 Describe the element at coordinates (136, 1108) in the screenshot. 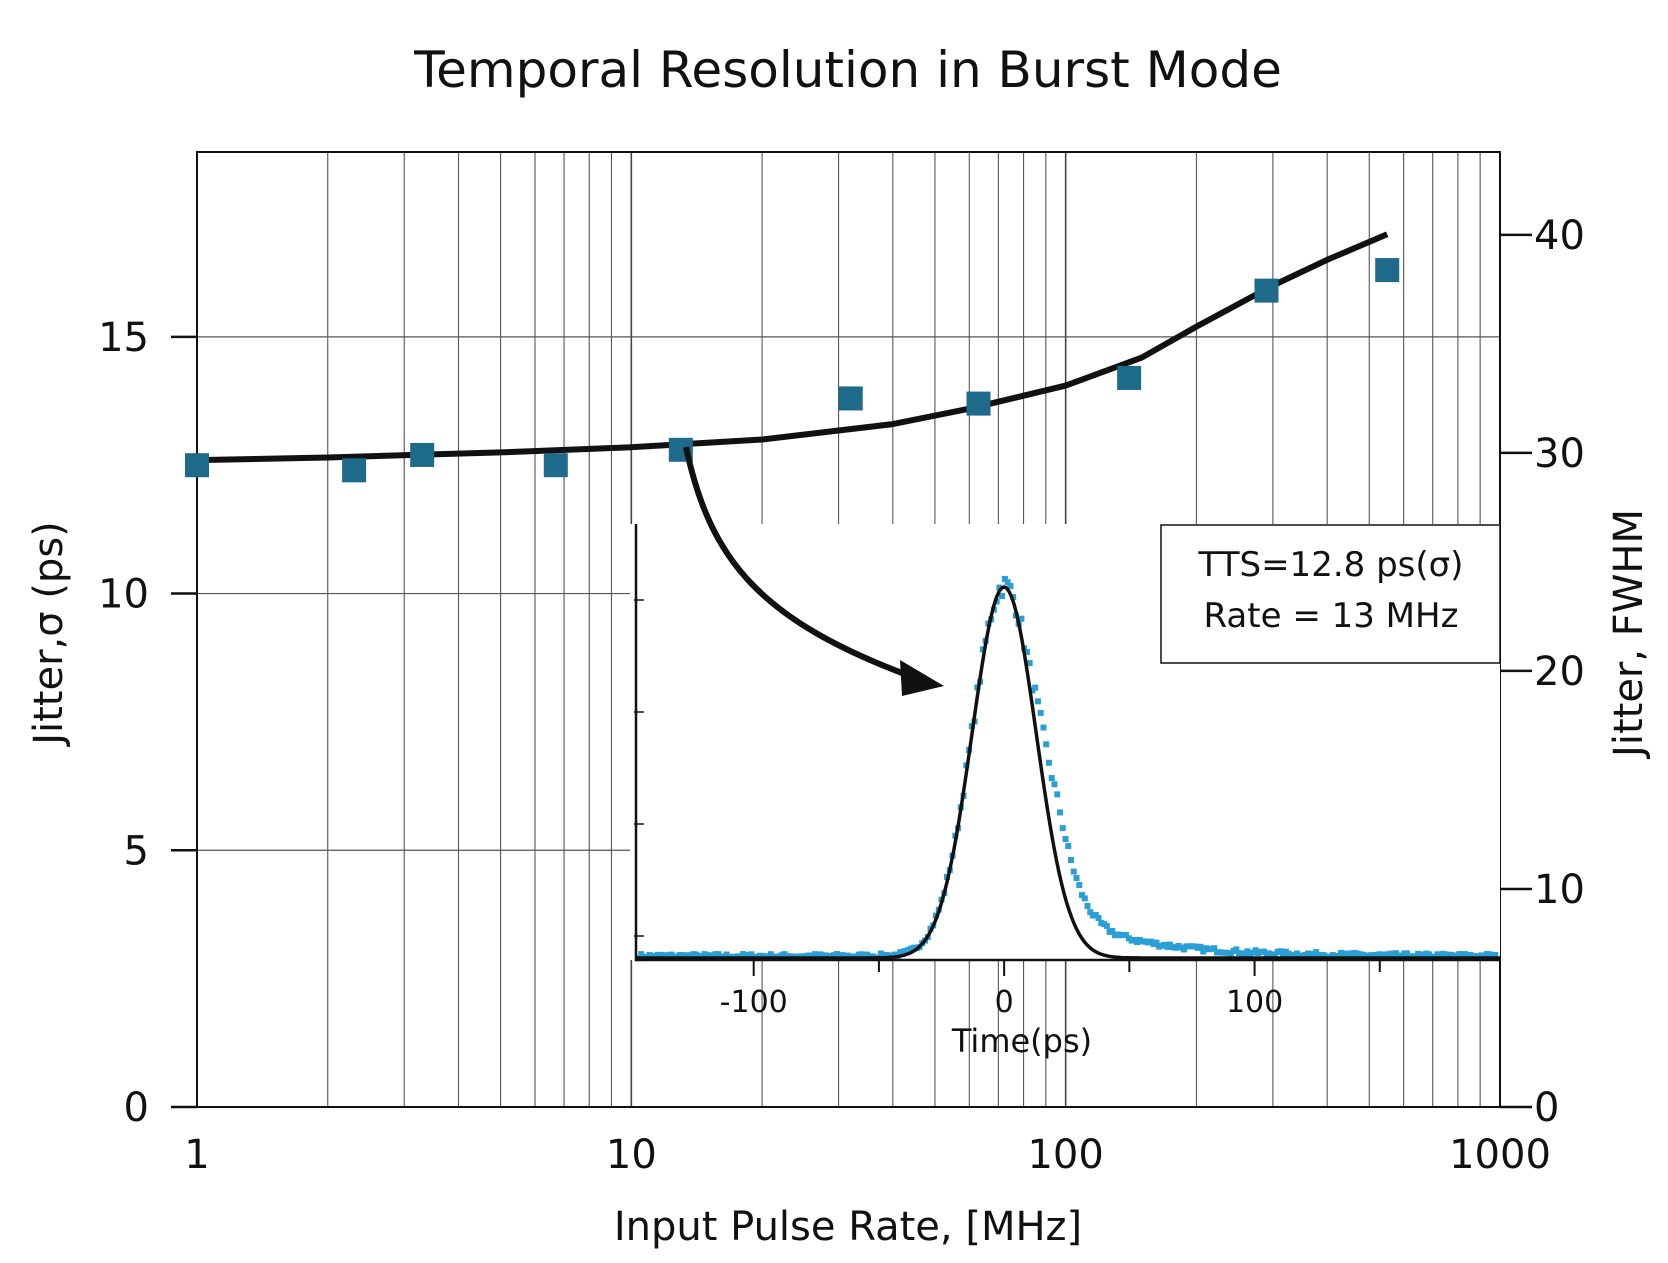

I see `y-tick-label: 0` at that location.